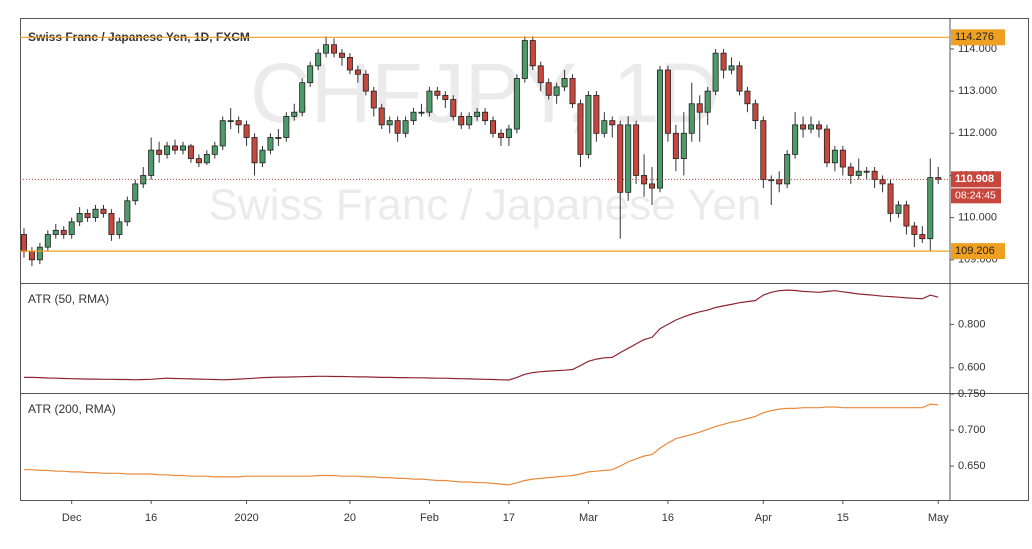 Image resolution: width=1032 pixels, height=549 pixels. I want to click on countdown-box, so click(976, 196).